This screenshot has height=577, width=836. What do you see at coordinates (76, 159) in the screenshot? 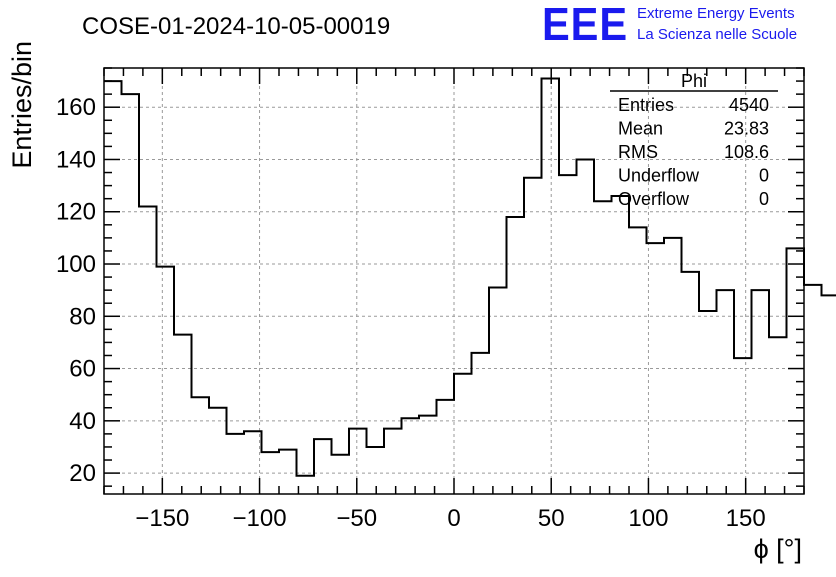
I see `y-tick-label: 140` at bounding box center [76, 159].